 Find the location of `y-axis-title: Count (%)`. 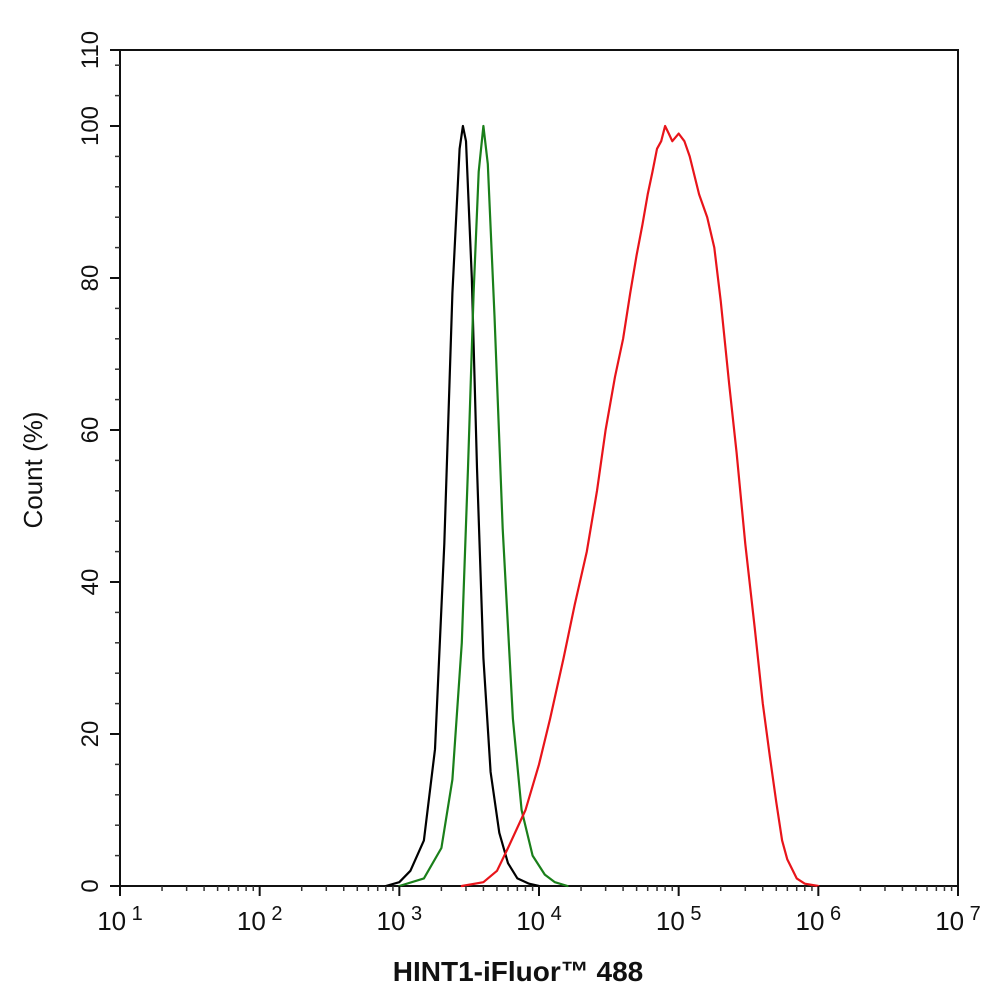

y-axis-title: Count (%) is located at coordinates (33, 469).